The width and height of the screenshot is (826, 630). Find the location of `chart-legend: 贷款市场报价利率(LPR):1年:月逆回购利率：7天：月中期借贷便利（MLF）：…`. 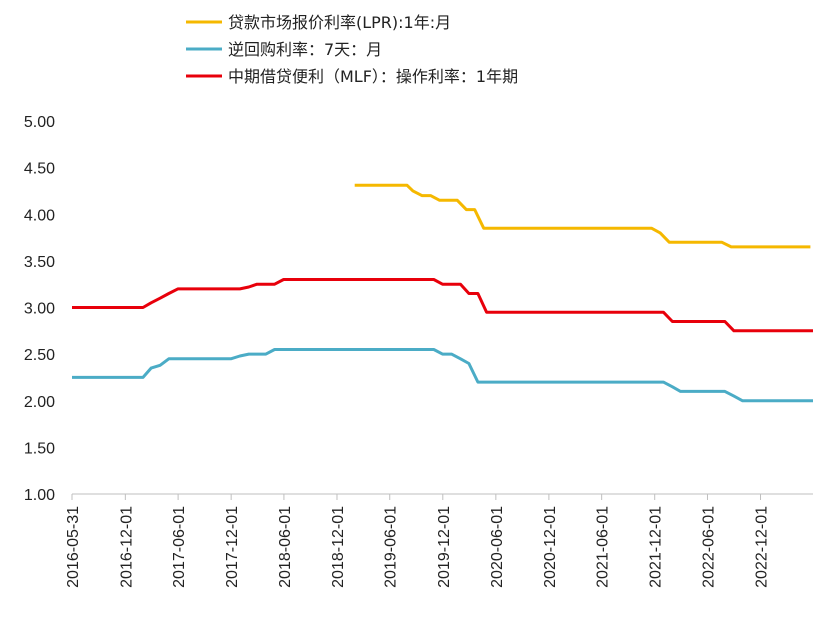

chart-legend: 贷款市场报价利率(LPR):1年:月逆回购利率：7天：月中期借贷便利（MLF）：… is located at coordinates (352, 49).